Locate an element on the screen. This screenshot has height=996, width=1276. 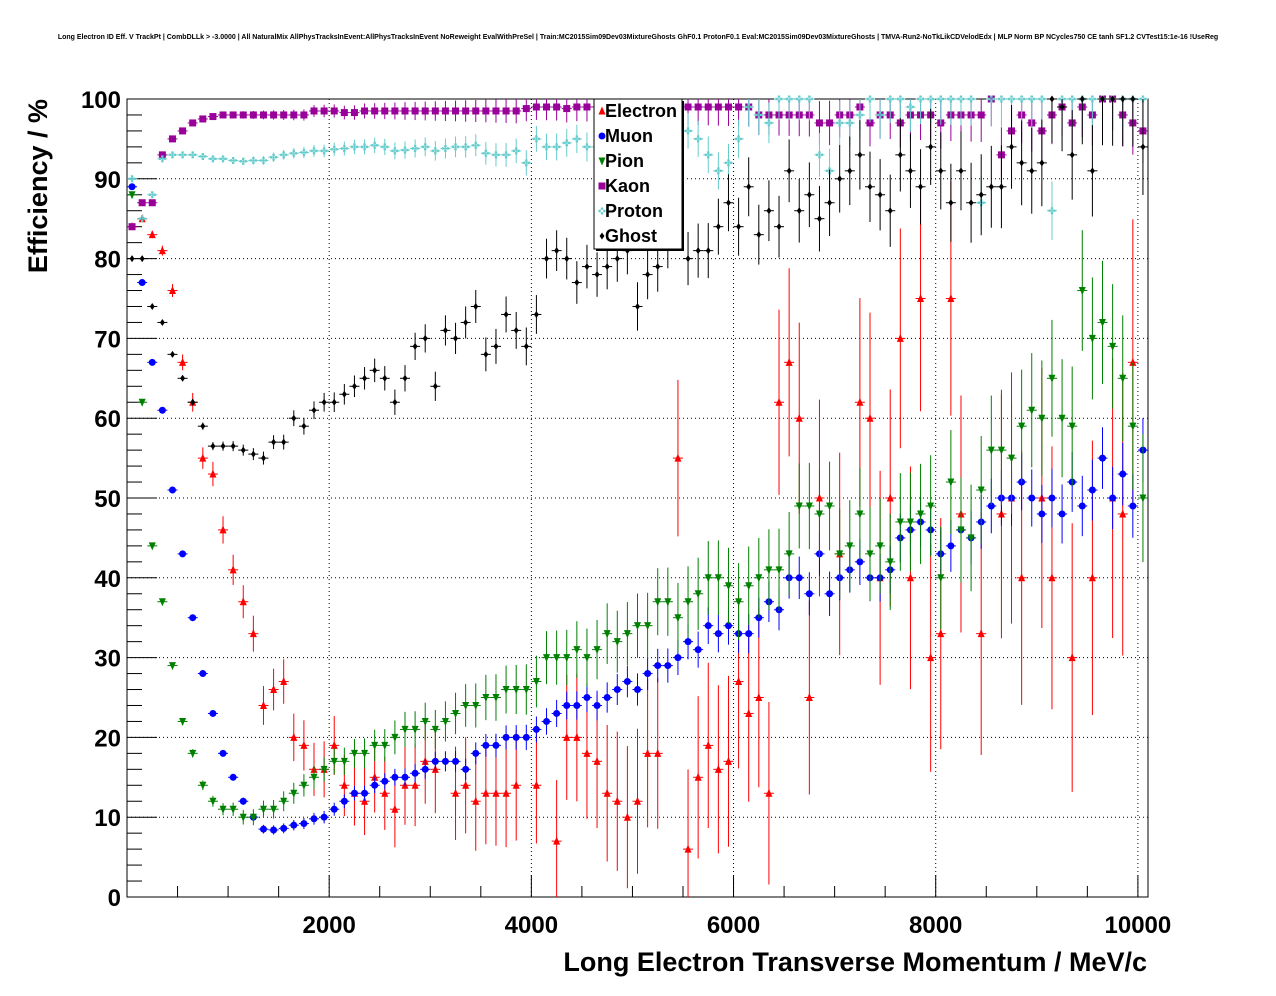
x-tick-label: 8000 is located at coordinates (935, 925).